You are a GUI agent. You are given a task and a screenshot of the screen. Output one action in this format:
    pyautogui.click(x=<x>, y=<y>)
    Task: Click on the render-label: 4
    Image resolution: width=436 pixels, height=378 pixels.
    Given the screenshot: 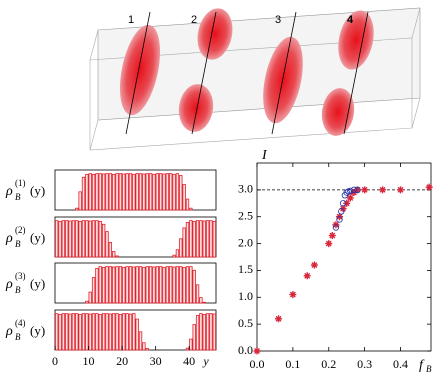 What is the action you would take?
    pyautogui.click(x=350, y=20)
    